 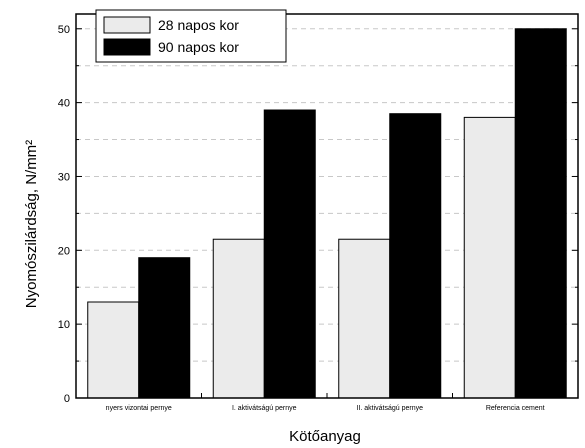 What do you see at coordinates (139, 408) in the screenshot?
I see `x-category-label: nyers vizontai pernye` at bounding box center [139, 408].